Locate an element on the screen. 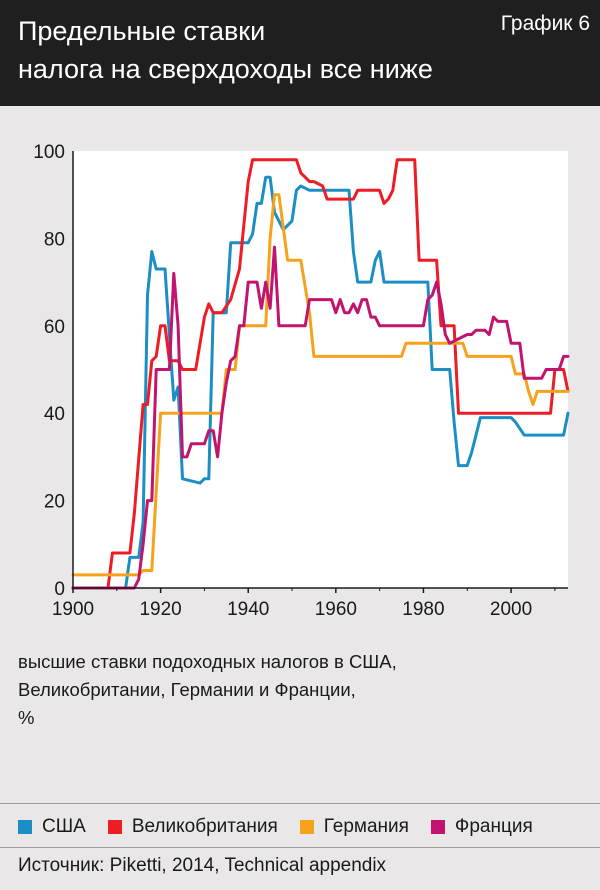 The image size is (600, 890). legend-item-2: Великобритания is located at coordinates (192, 827).